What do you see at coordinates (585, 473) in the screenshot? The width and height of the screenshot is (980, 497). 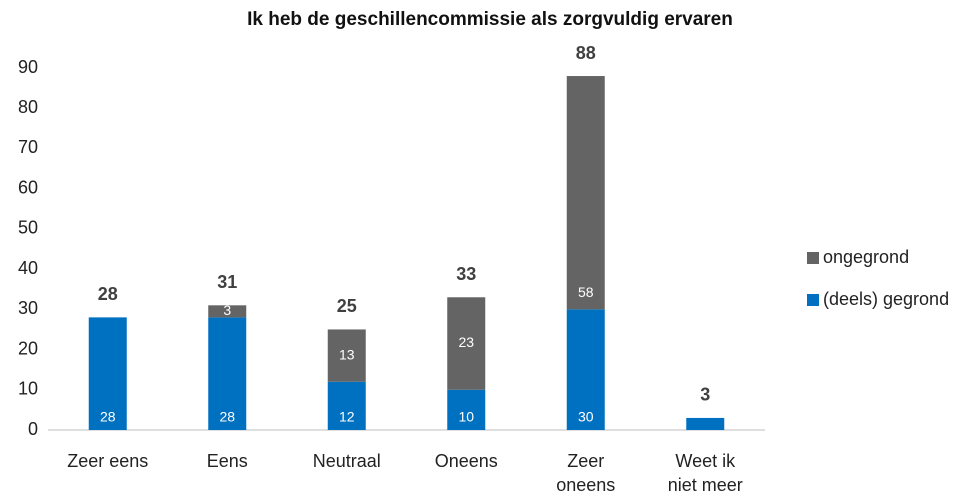 I see `x-tick-label: Zeer oneens` at bounding box center [585, 473].